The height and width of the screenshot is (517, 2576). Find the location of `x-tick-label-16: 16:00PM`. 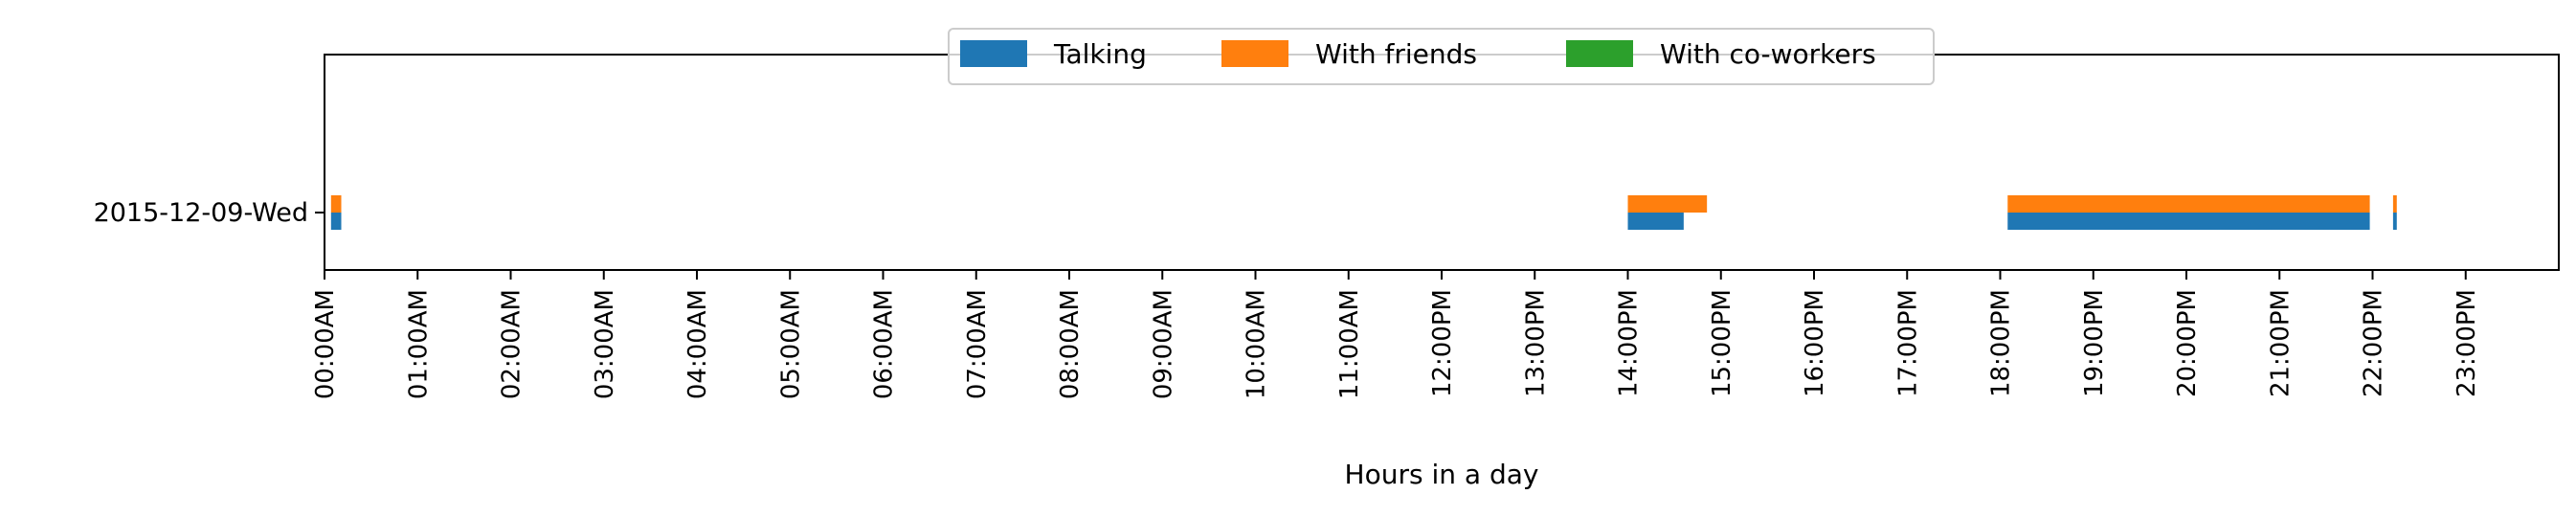

x-tick-label-16: 16:00PM is located at coordinates (1815, 343).